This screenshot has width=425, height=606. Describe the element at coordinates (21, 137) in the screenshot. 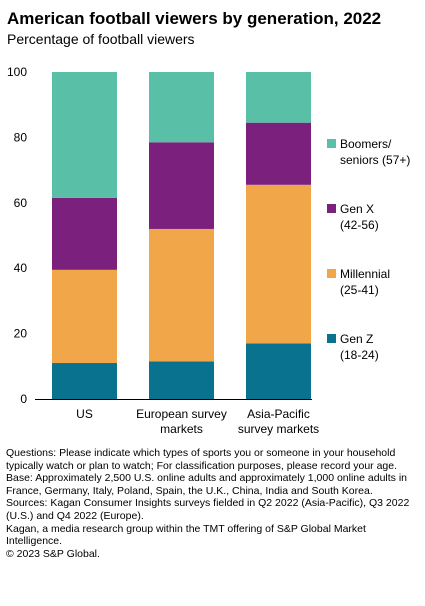

I see `y-tick-label: 80` at that location.